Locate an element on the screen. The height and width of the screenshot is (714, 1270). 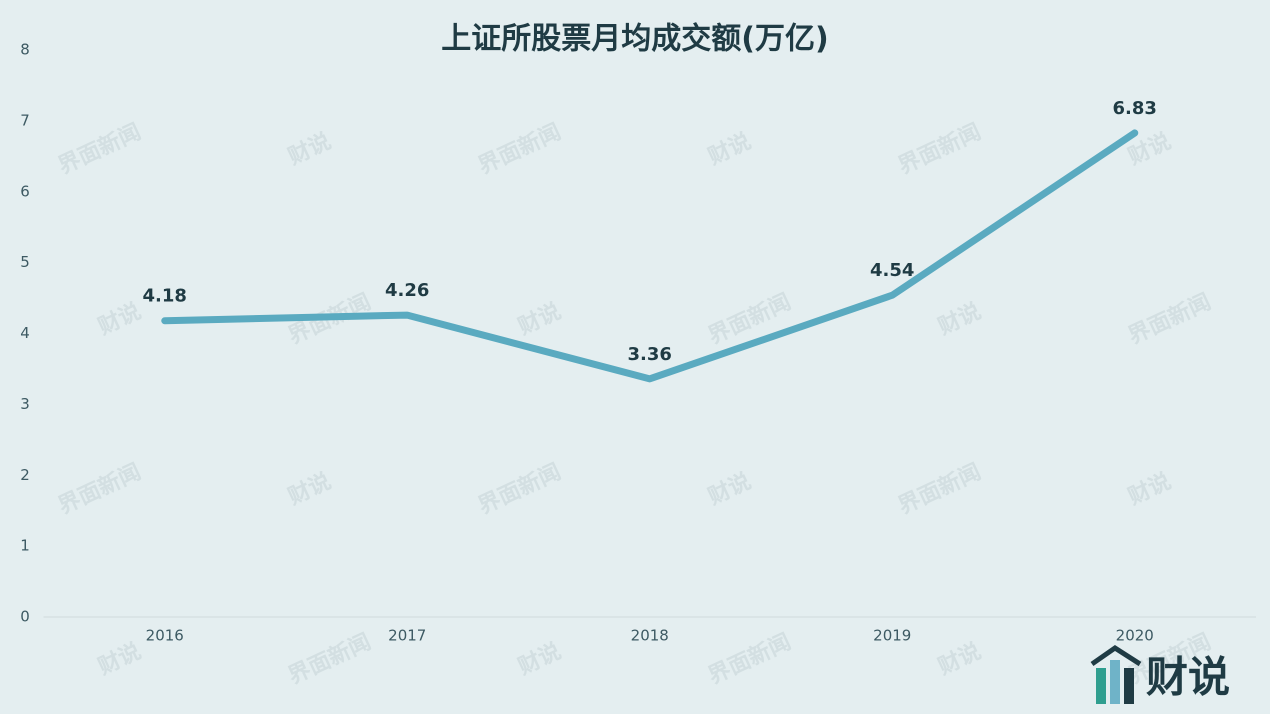
x-tick-label: 2019 is located at coordinates (892, 636).